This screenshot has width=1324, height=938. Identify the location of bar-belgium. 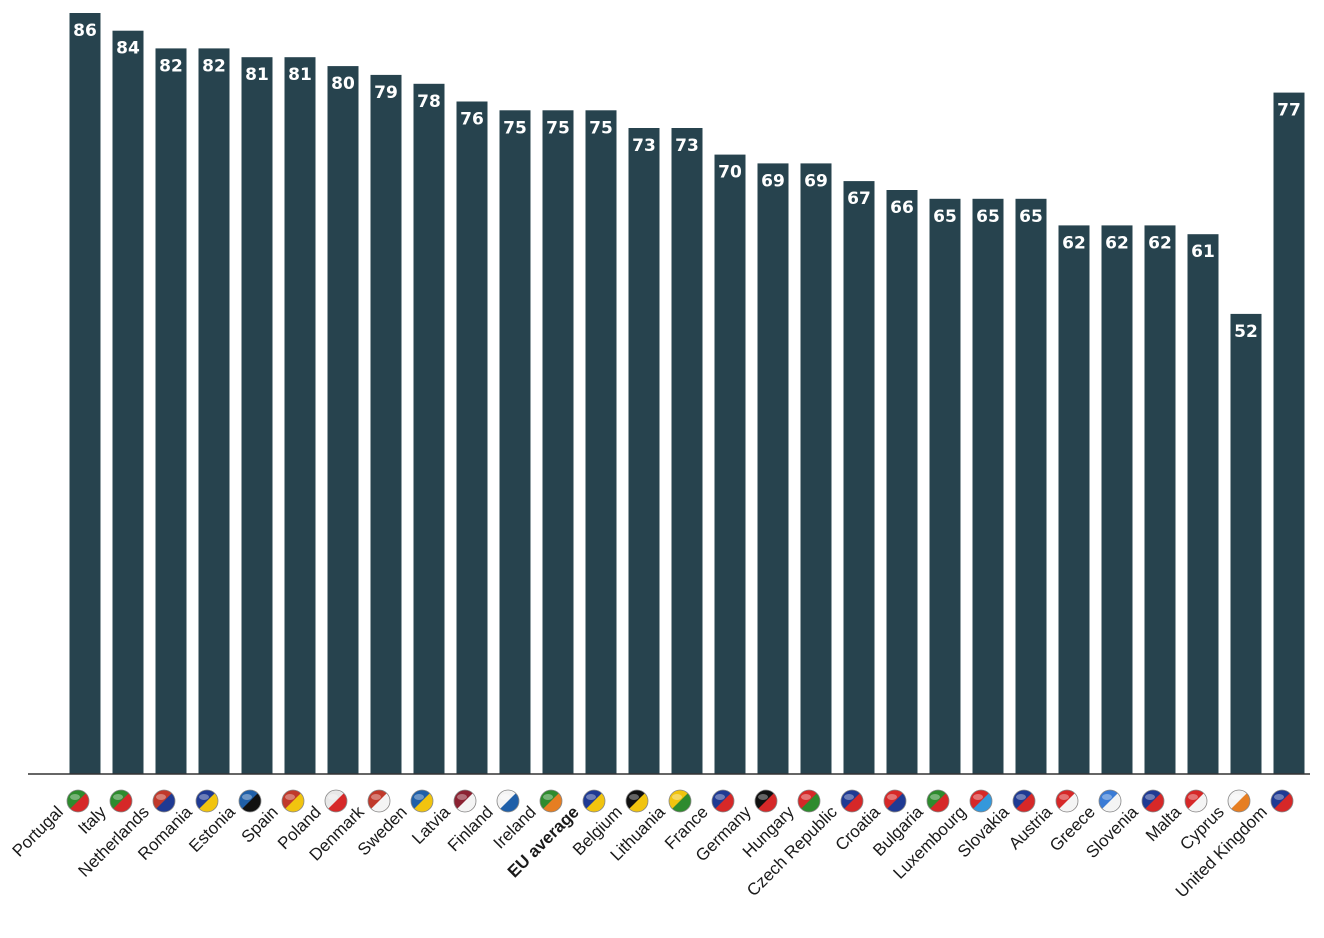
(644, 451).